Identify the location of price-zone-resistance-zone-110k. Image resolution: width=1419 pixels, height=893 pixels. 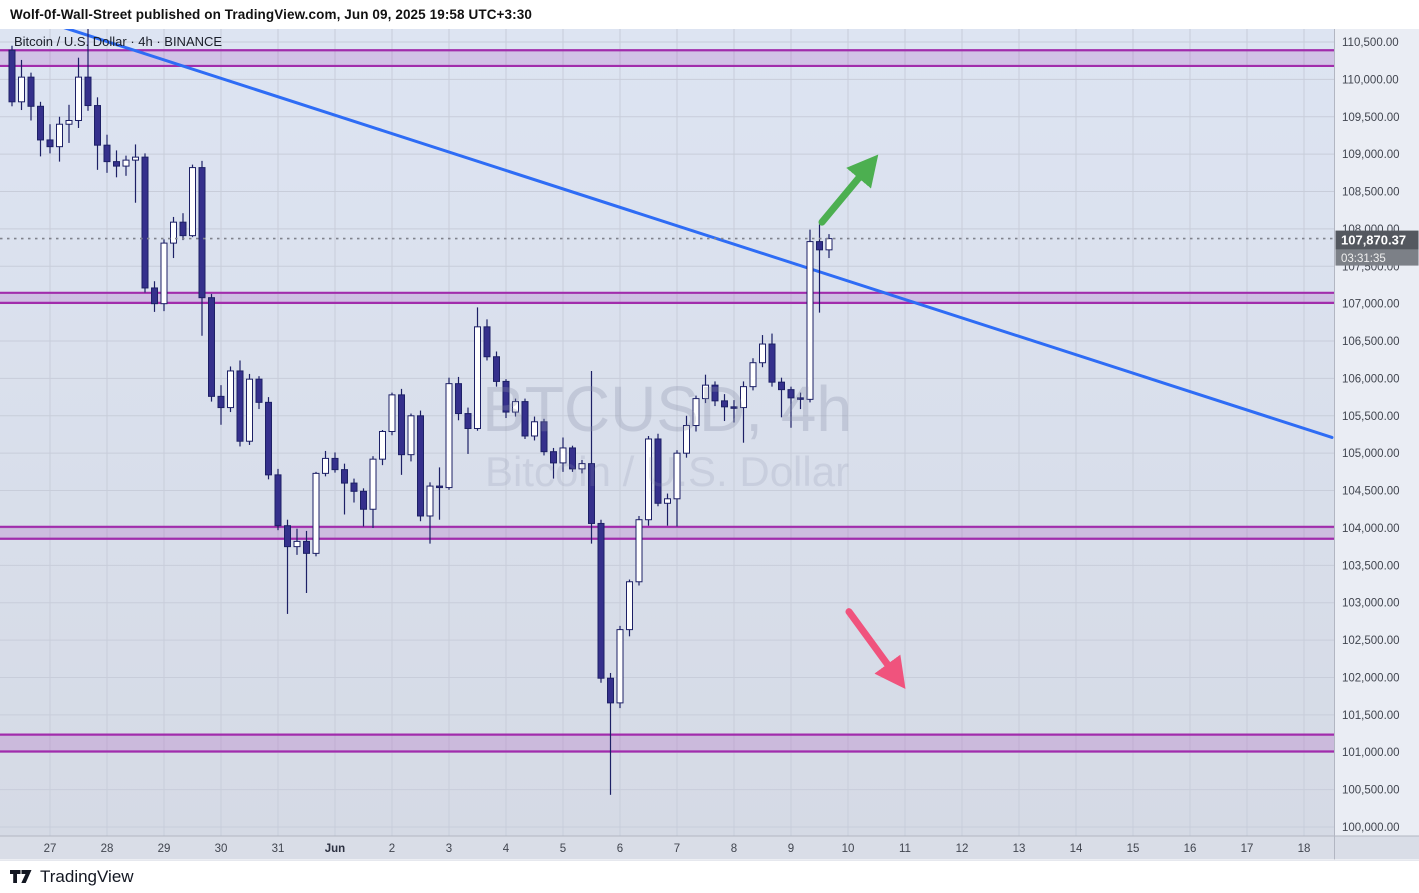
(667, 58).